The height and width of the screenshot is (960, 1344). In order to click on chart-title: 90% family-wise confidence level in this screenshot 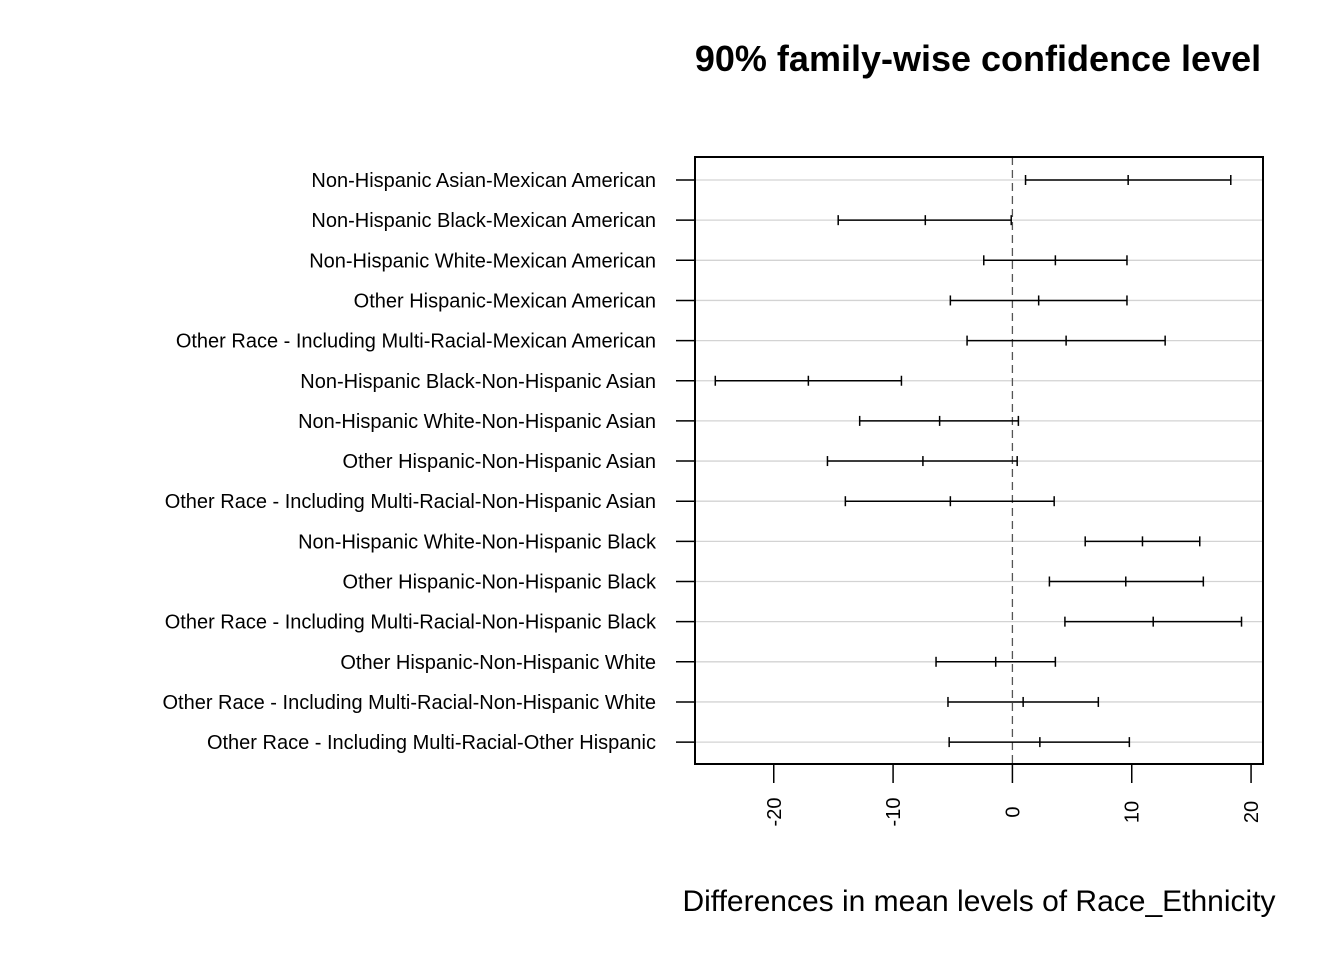, I will do `click(978, 58)`.